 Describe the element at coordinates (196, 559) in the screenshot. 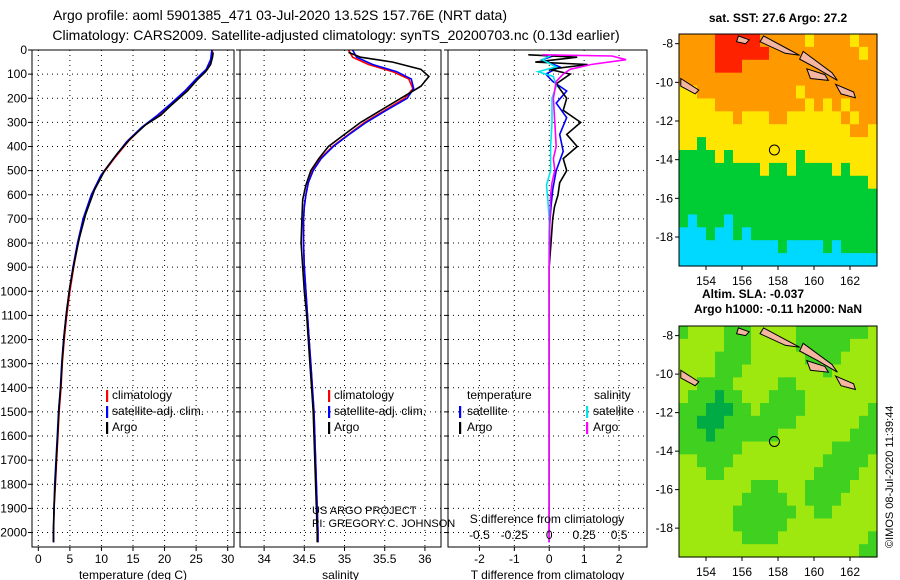

I see `x-tick-label: 25` at that location.